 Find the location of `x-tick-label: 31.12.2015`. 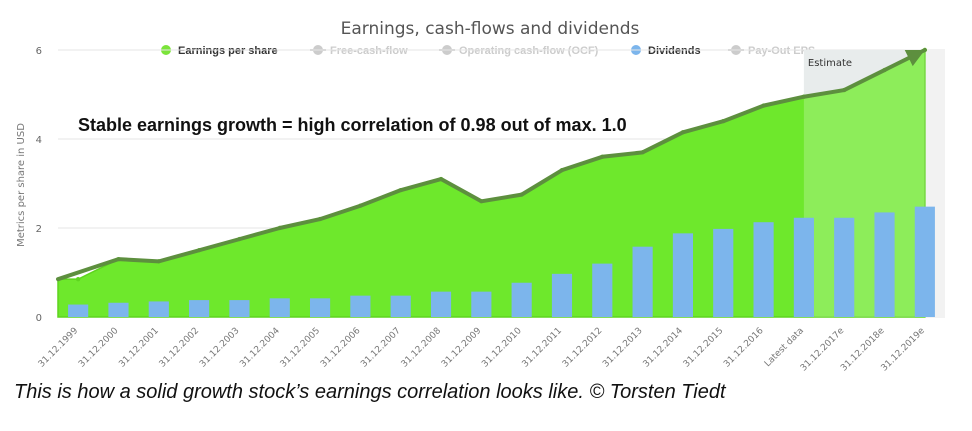

x-tick-label: 31.12.2015 is located at coordinates (704, 348).